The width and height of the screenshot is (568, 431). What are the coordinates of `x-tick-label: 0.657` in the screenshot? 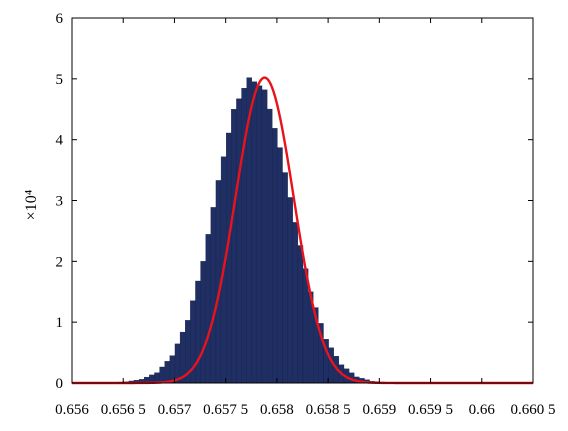 It's located at (175, 410).